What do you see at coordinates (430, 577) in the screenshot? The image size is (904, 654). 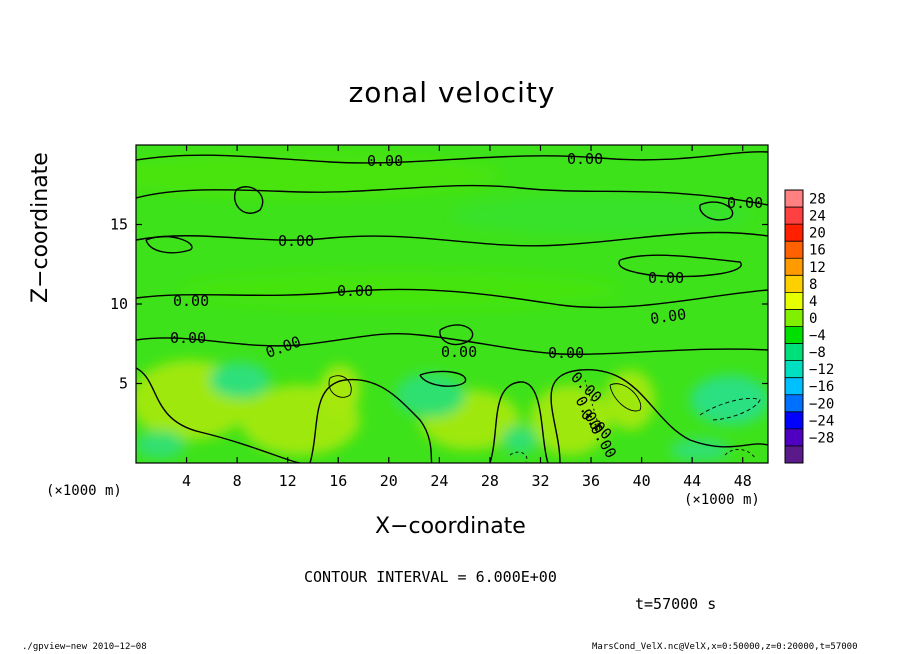 I see `contour-interval-text: CONTOUR INTERVAL = 6.000E+00` at bounding box center [430, 577].